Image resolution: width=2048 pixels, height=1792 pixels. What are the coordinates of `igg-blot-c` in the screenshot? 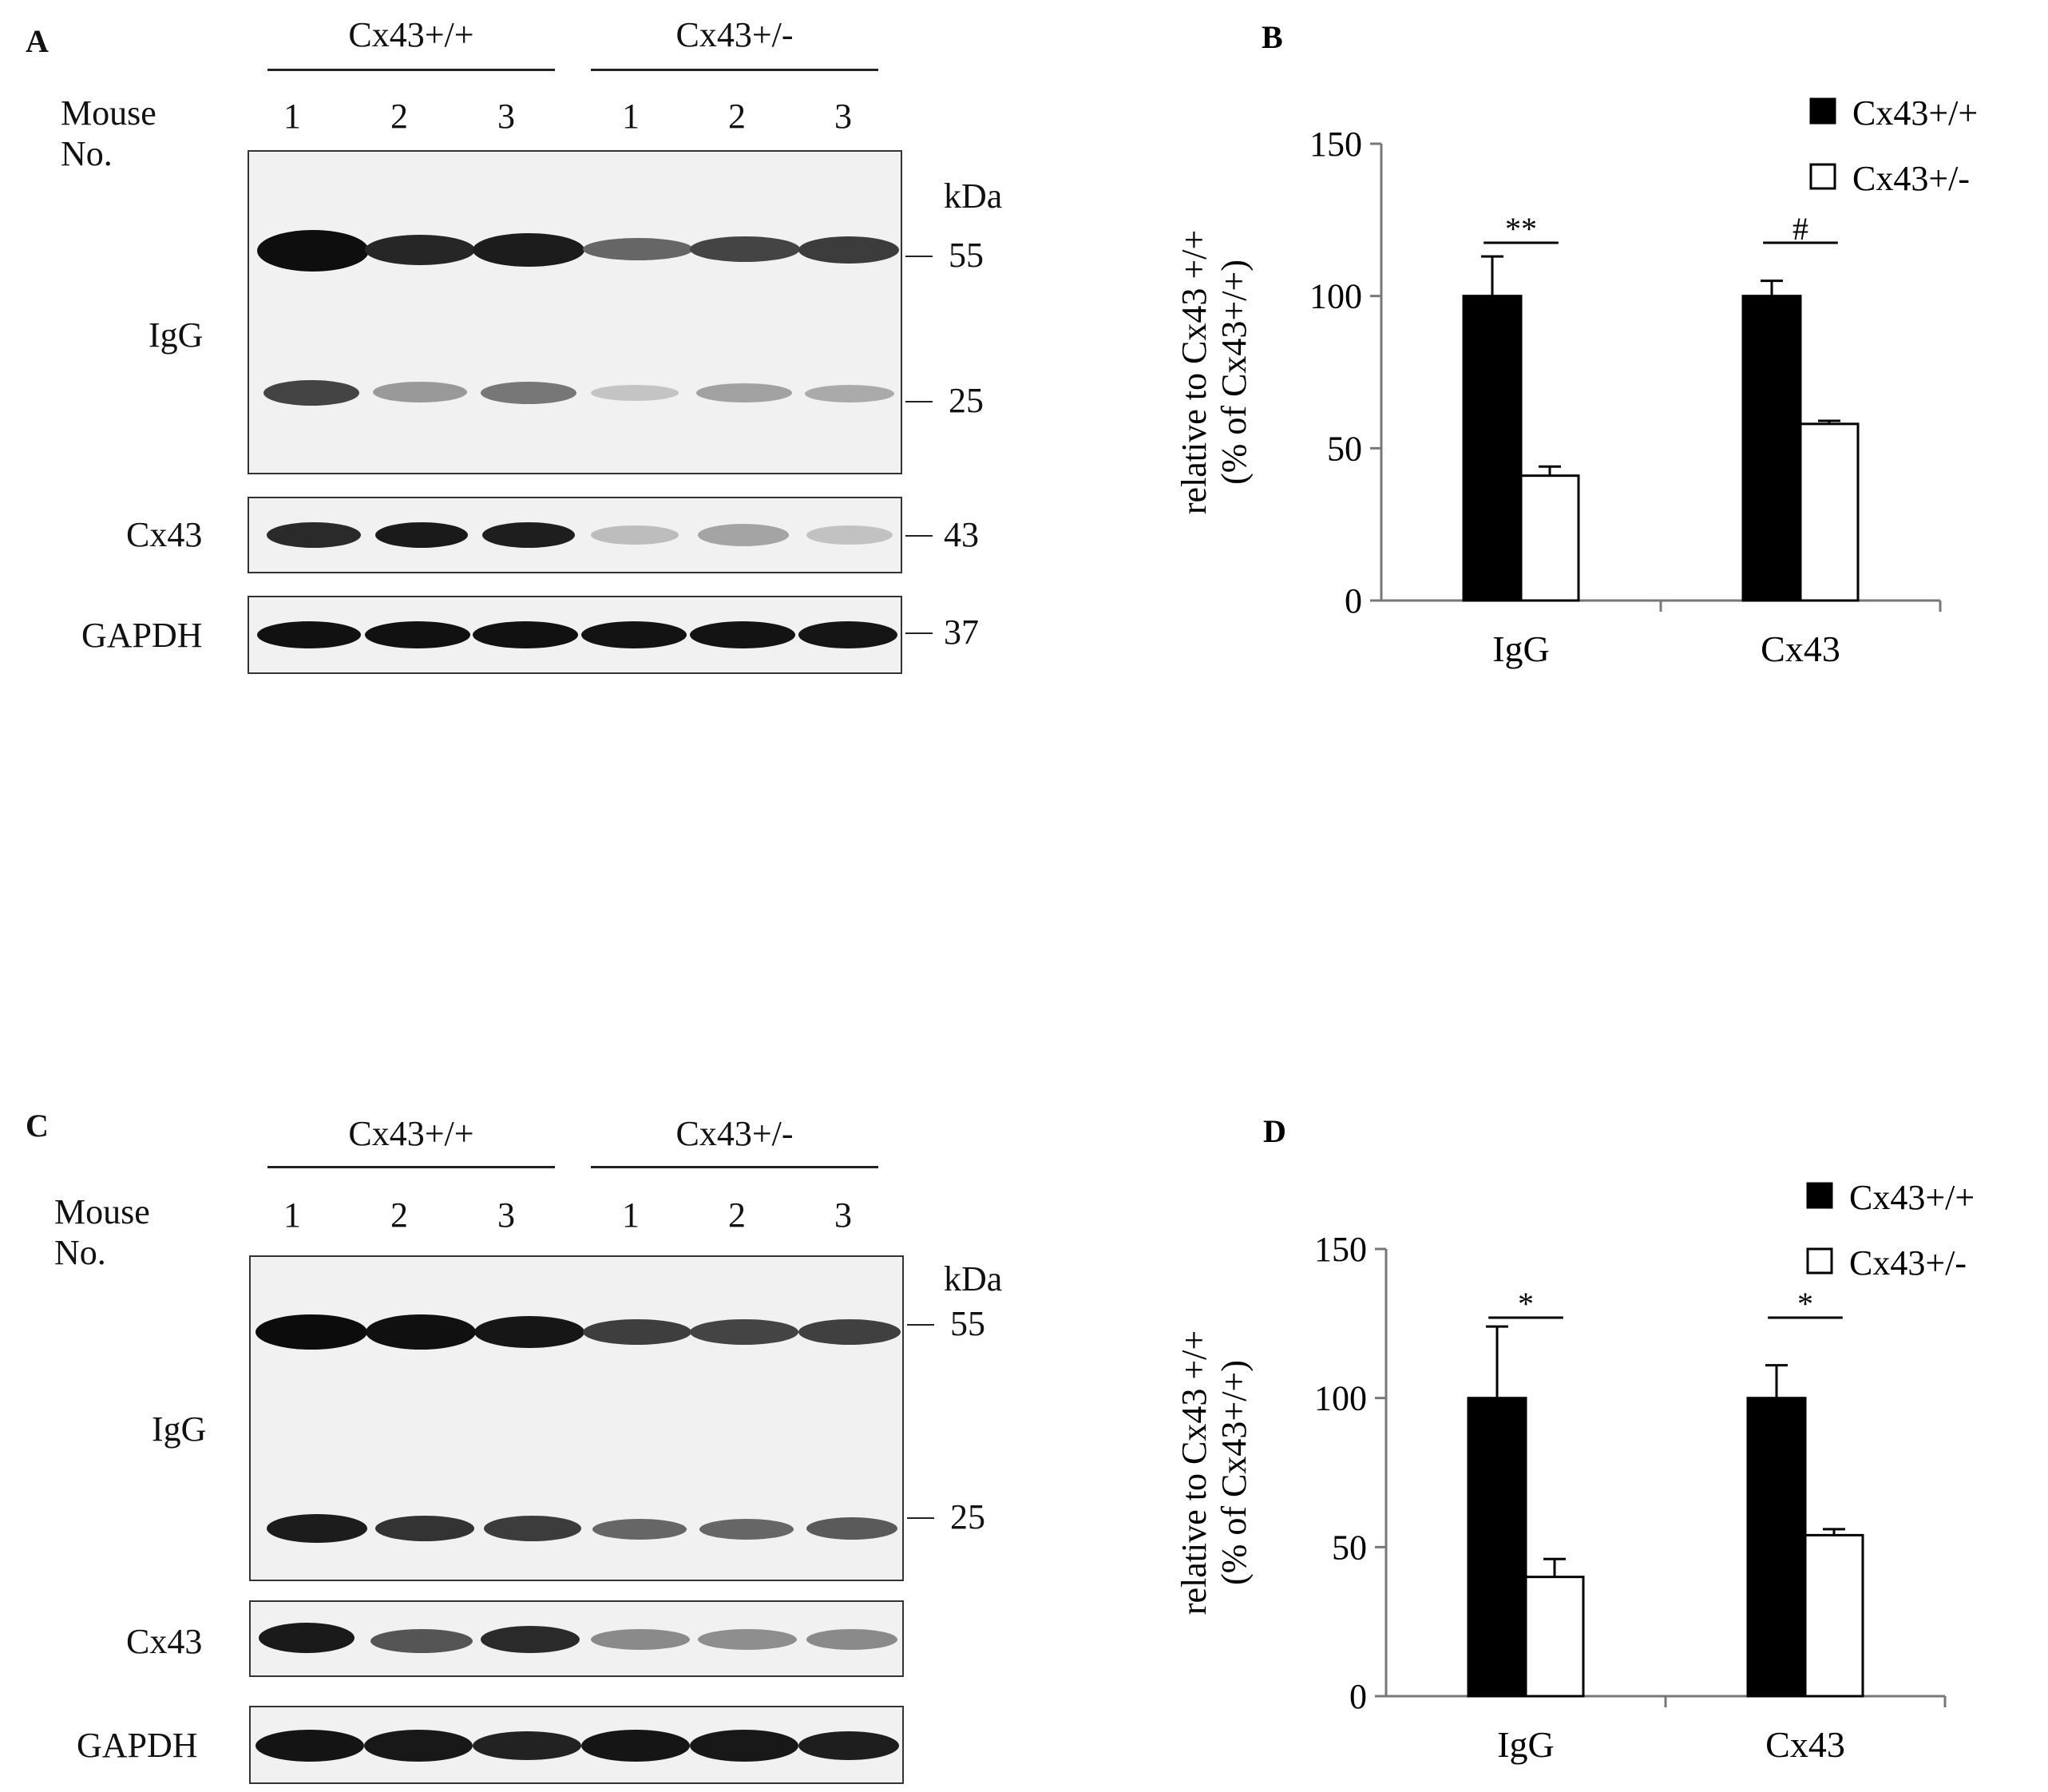 It's located at (576, 1418).